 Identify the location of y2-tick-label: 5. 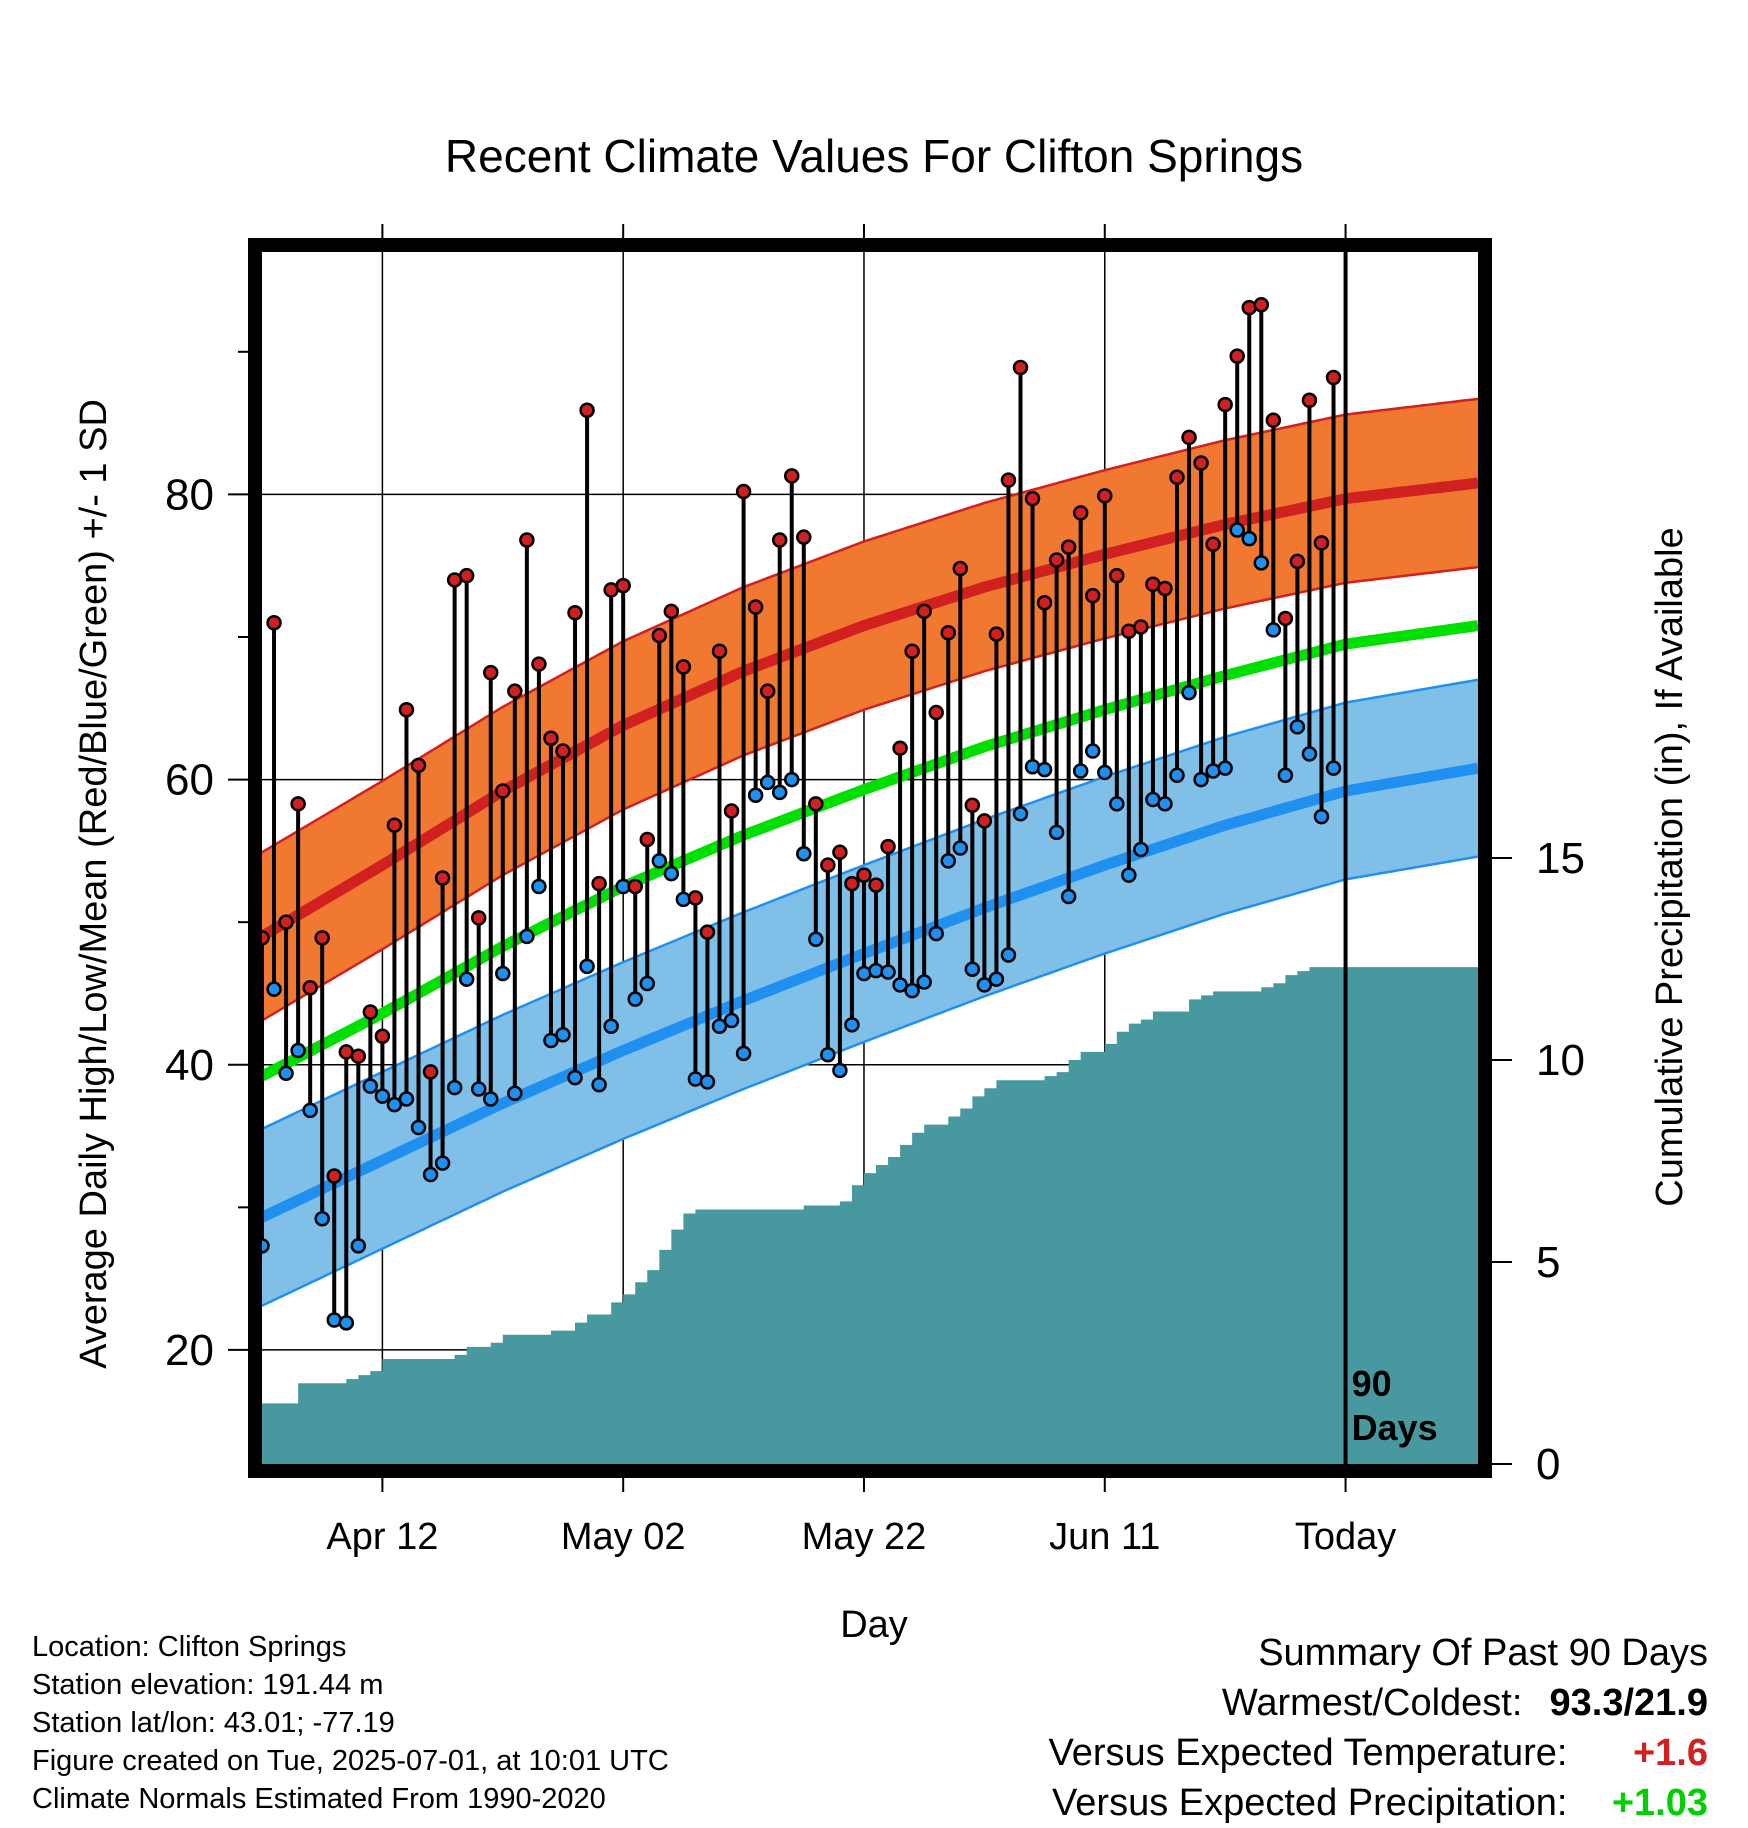
(1548, 1262).